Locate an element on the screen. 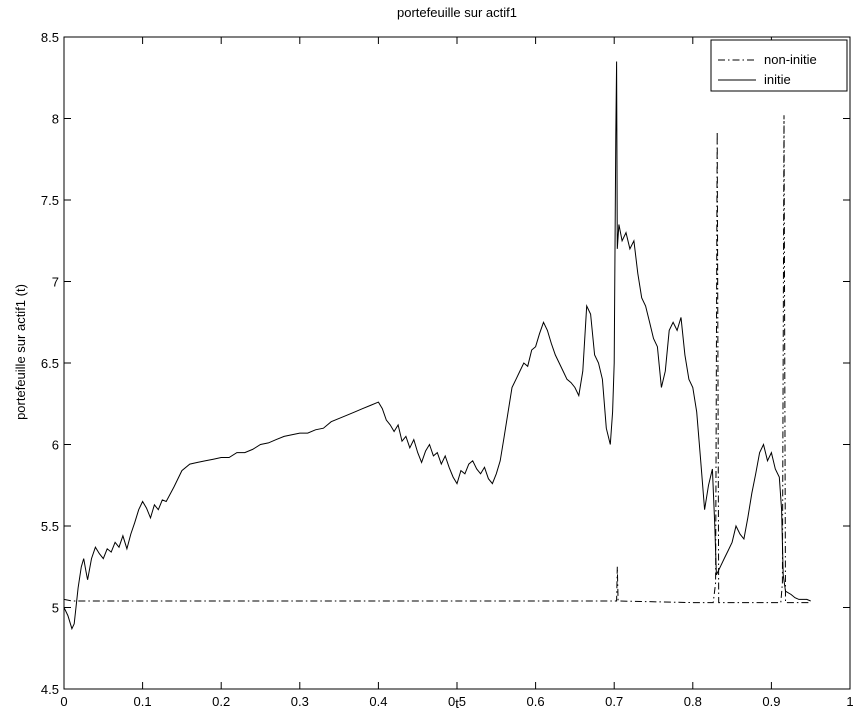  x-tick-label: 0 is located at coordinates (63, 701).